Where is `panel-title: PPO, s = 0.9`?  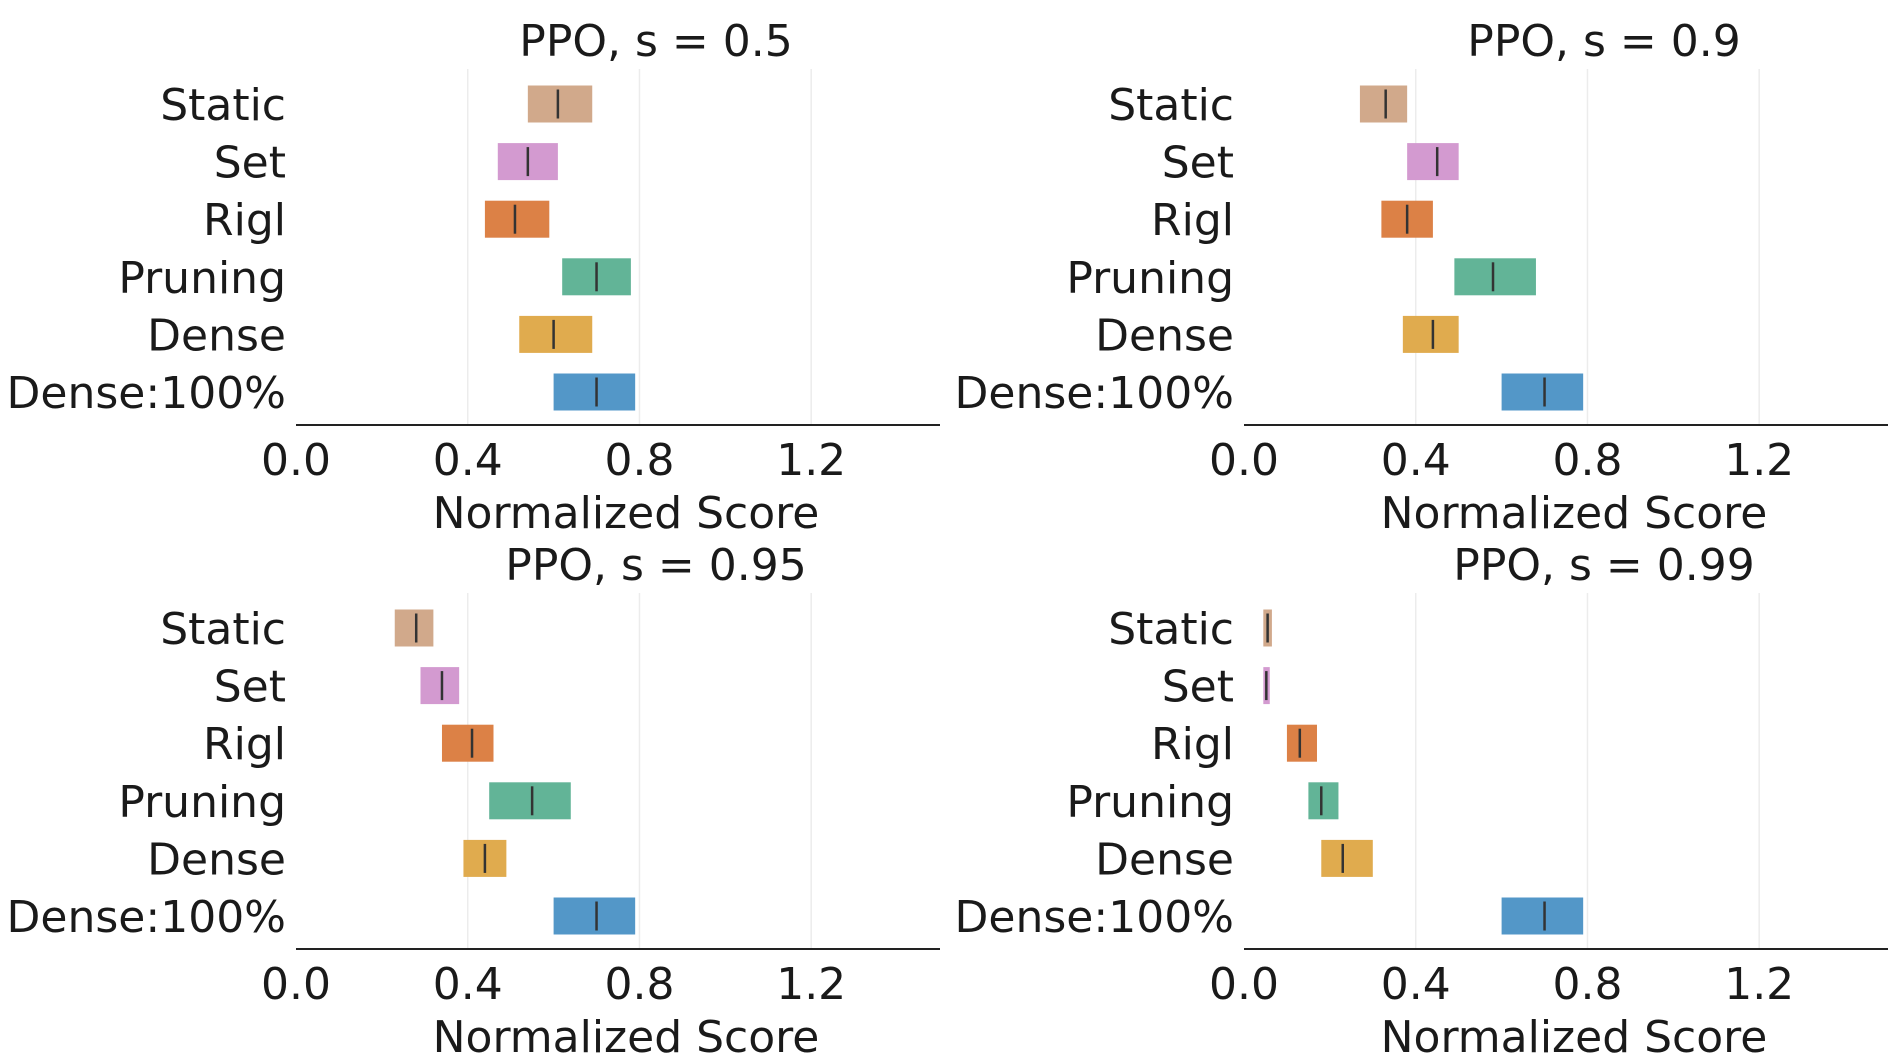 panel-title: PPO, s = 0.9 is located at coordinates (1603, 41).